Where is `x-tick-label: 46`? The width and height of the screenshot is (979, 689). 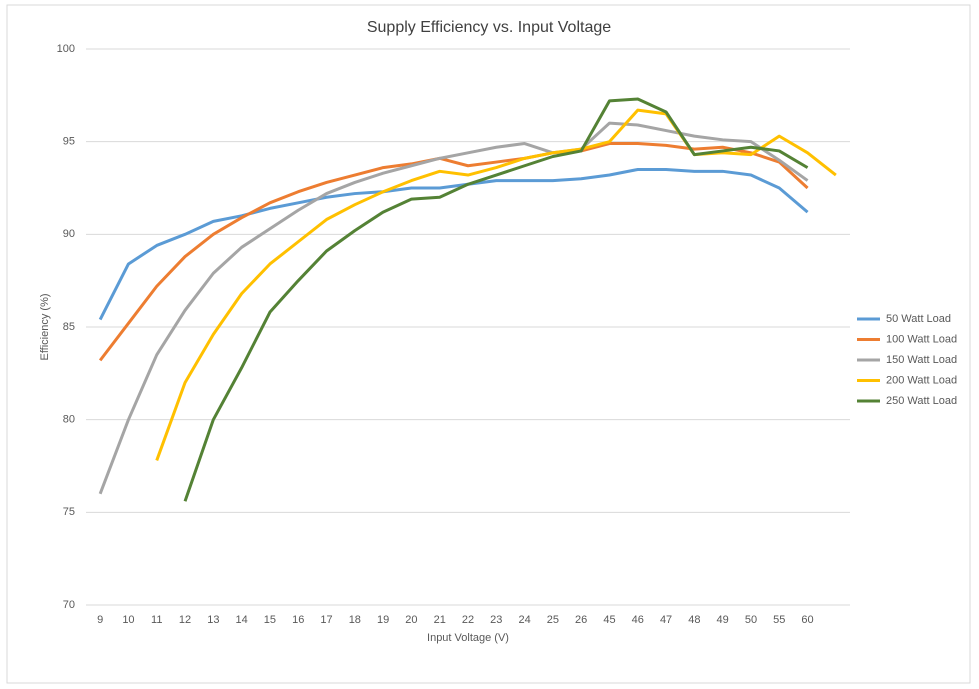
x-tick-label: 46 is located at coordinates (638, 620).